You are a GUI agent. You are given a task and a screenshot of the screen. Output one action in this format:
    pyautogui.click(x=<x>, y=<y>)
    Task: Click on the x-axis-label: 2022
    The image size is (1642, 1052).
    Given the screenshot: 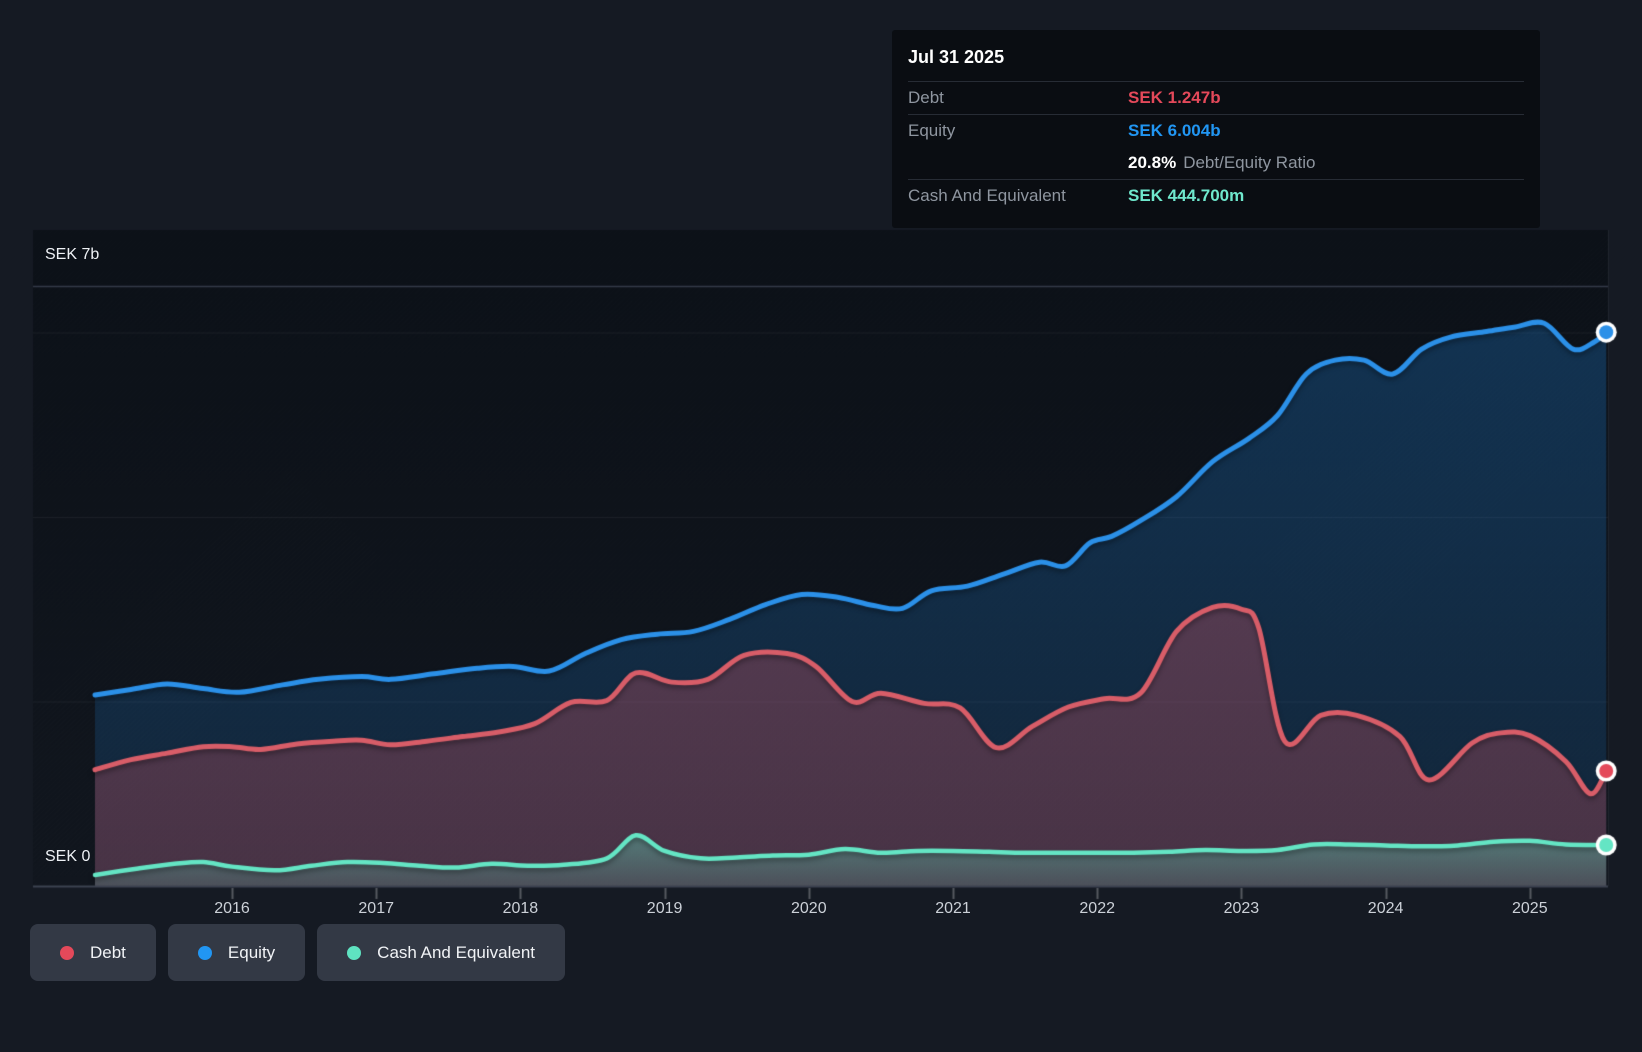 What is the action you would take?
    pyautogui.click(x=1097, y=908)
    